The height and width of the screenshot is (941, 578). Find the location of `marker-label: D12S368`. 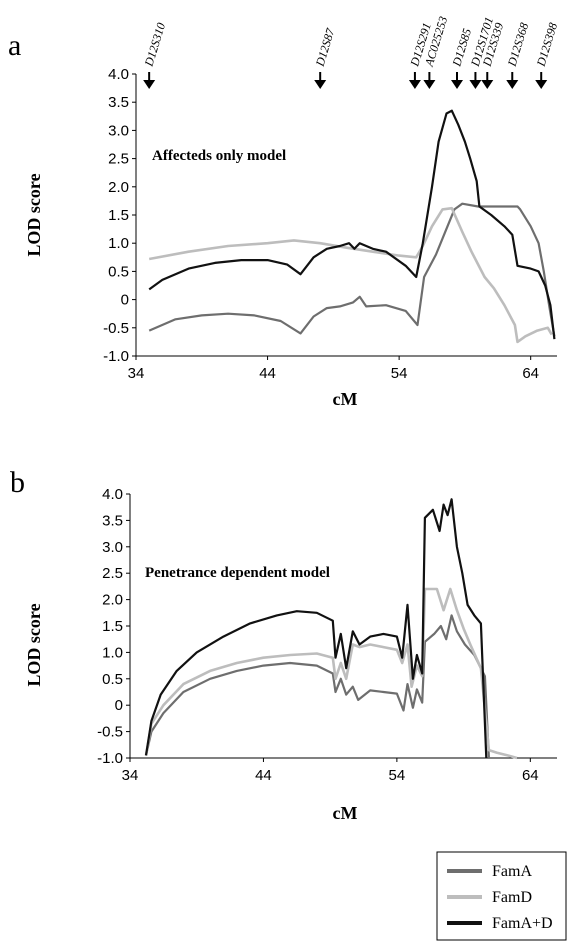

marker-label: D12S368 is located at coordinates (517, 45).